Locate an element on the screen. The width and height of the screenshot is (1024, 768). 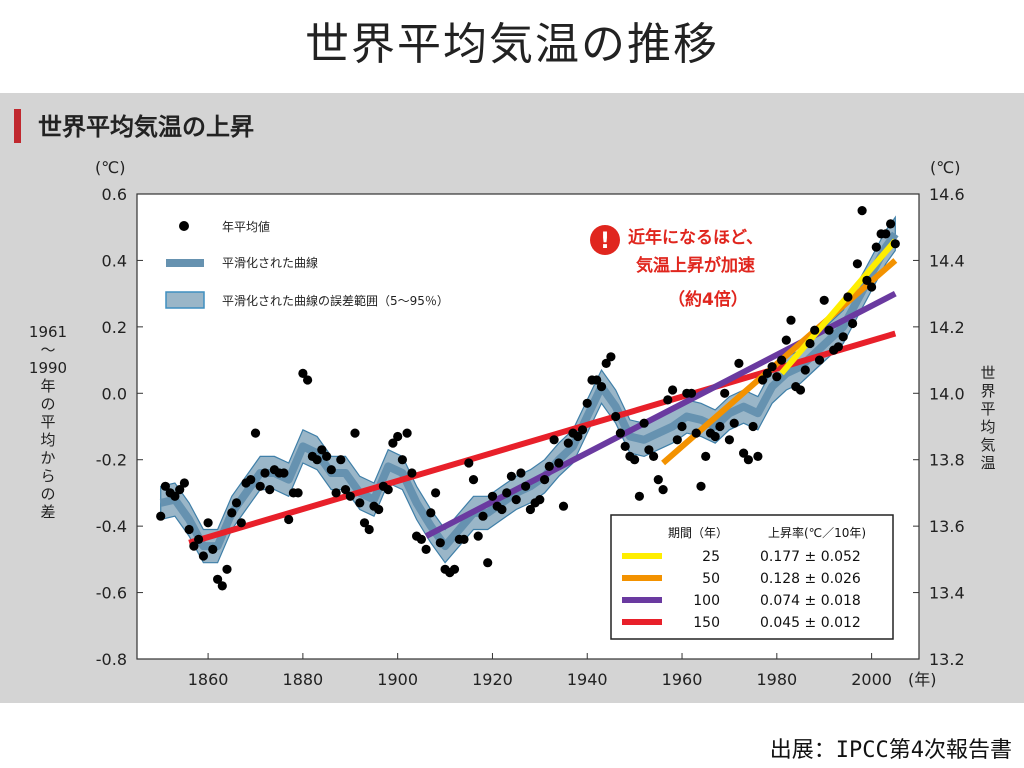
left-tick-label: 0.2 is located at coordinates (114, 327).